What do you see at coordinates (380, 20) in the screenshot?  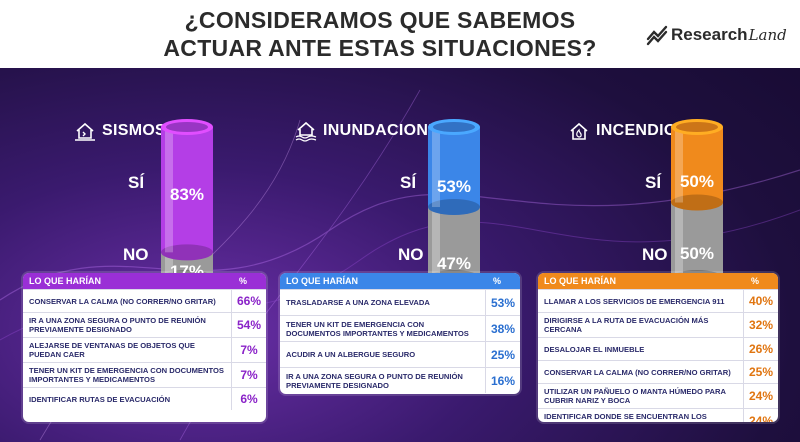 I see `title-line-1: ¿CONSIDERAMOS QUE SABEMOS` at bounding box center [380, 20].